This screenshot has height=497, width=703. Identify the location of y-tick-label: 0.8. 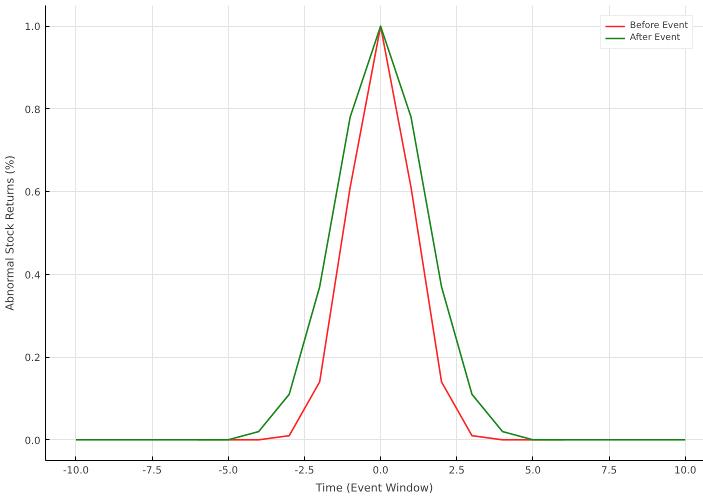
(32, 110).